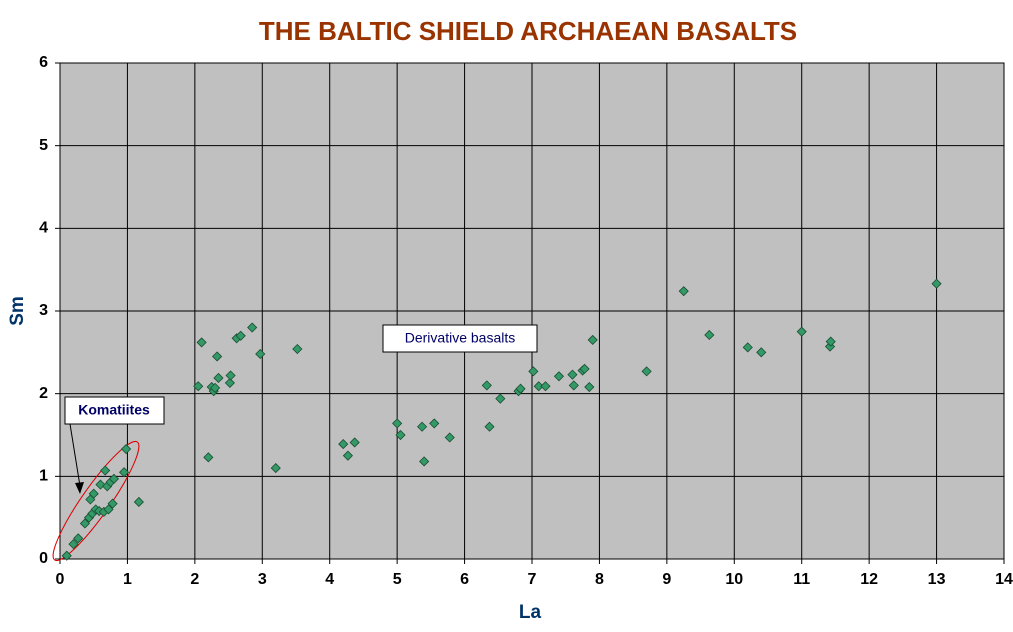 The width and height of the screenshot is (1013, 632). I want to click on annotation: Komatiites, so click(114, 410).